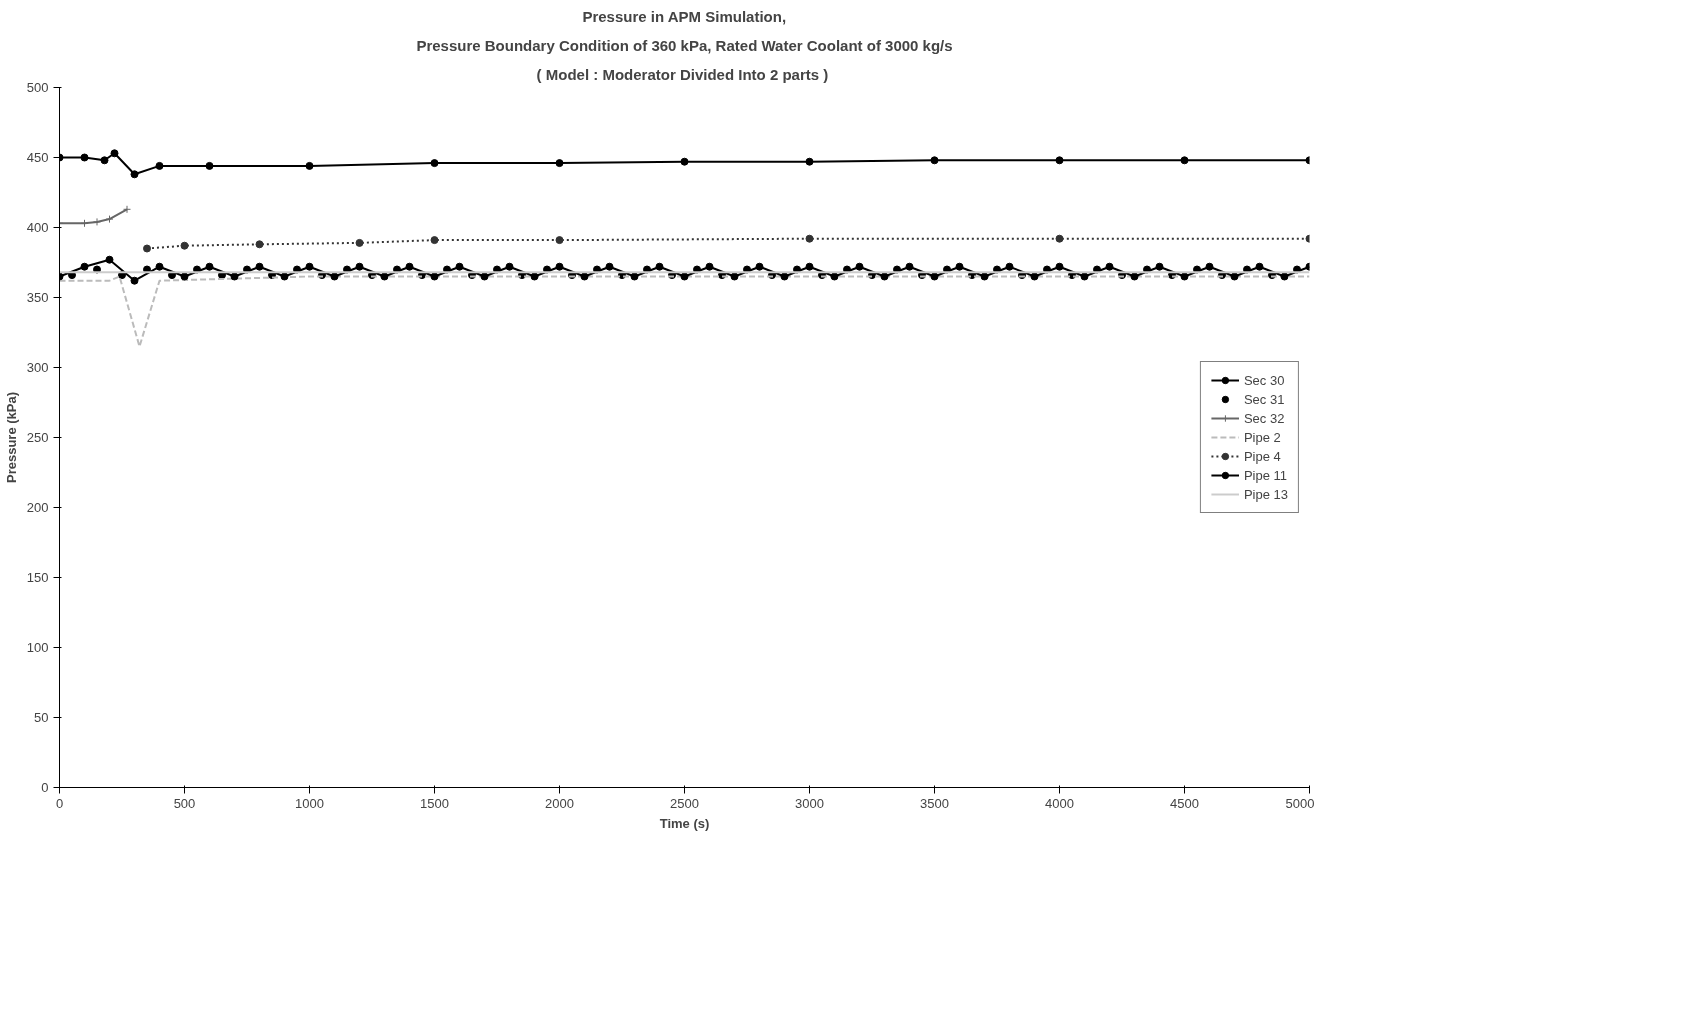 Image resolution: width=1683 pixels, height=1021 pixels. What do you see at coordinates (37, 227) in the screenshot?
I see `y-tick-label: 400` at bounding box center [37, 227].